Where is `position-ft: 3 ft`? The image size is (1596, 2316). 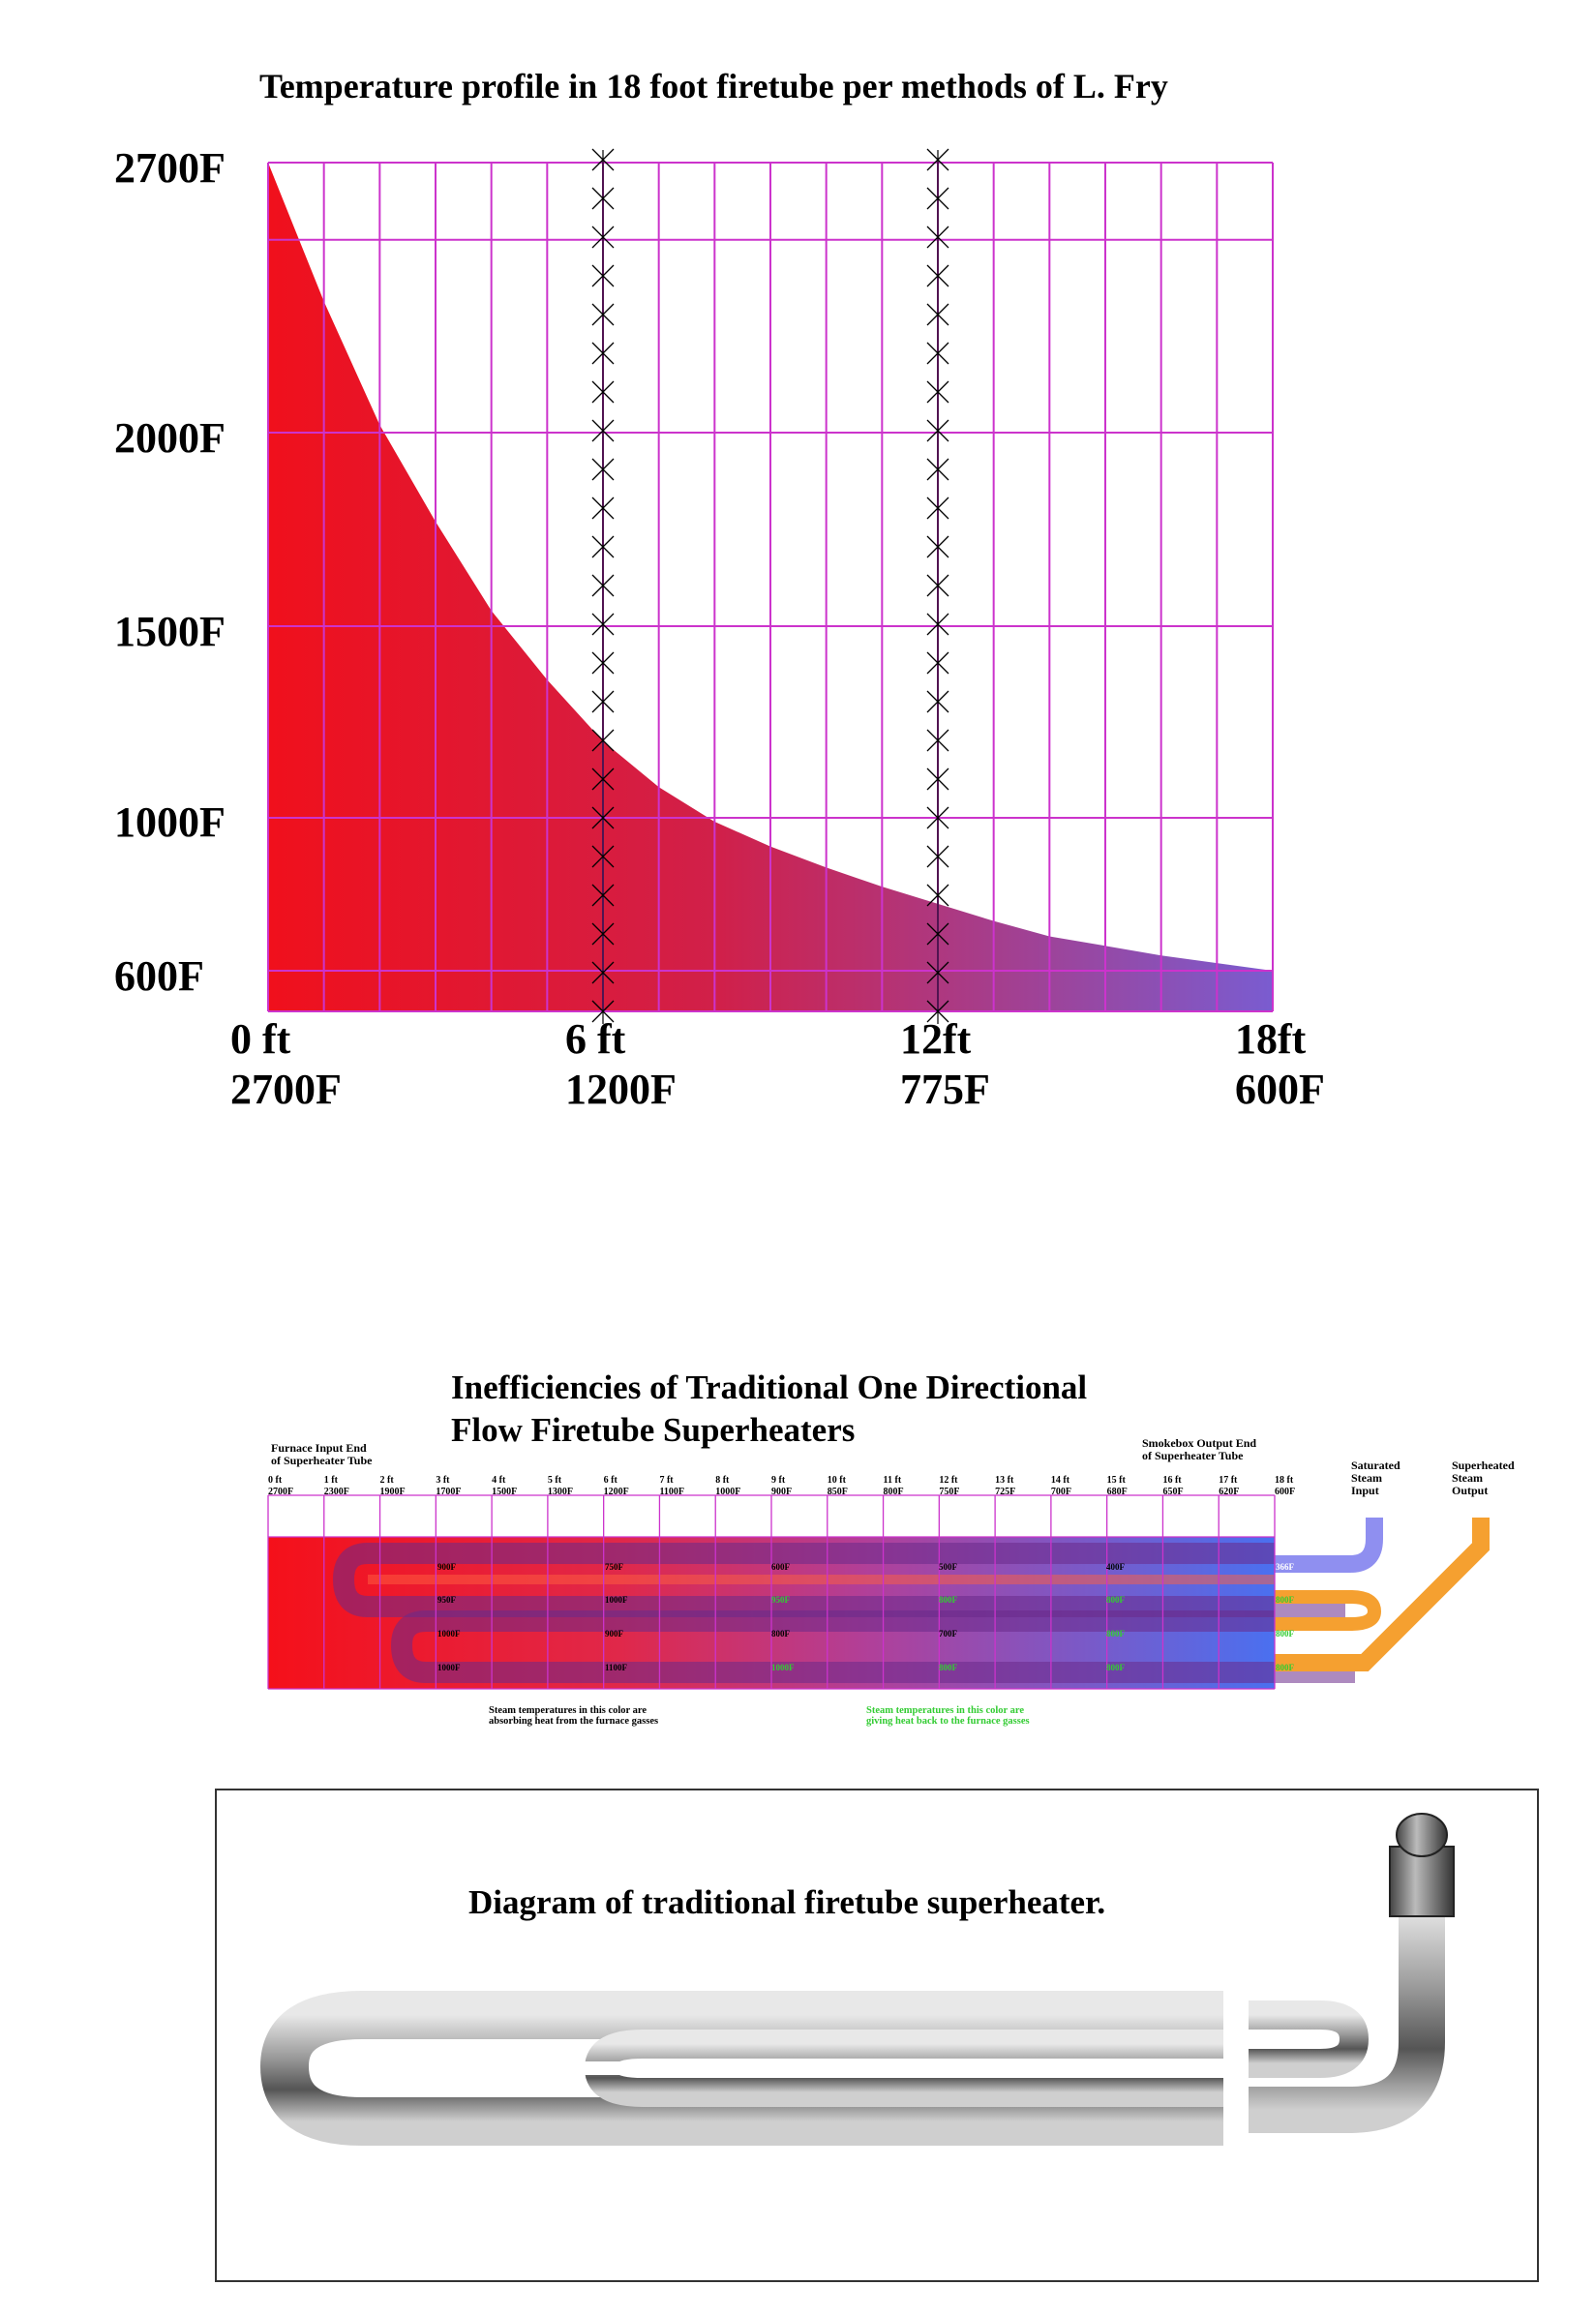
position-ft: 3 ft is located at coordinates (443, 1480).